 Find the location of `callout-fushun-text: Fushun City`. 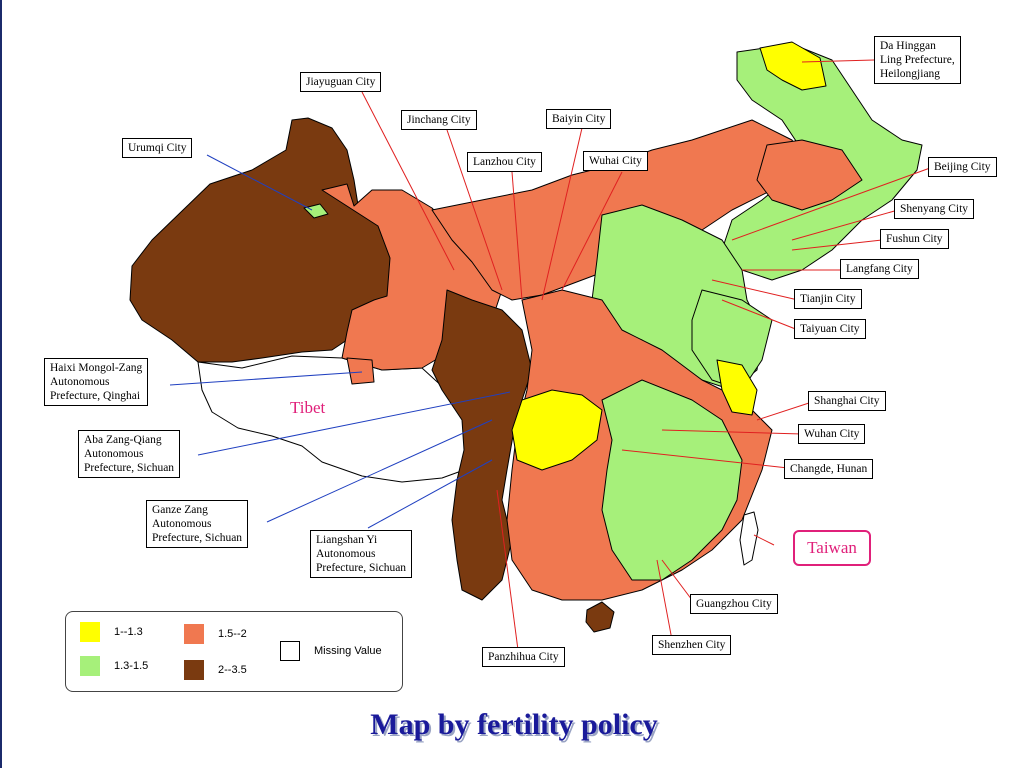

callout-fushun-text: Fushun City is located at coordinates (914, 239).